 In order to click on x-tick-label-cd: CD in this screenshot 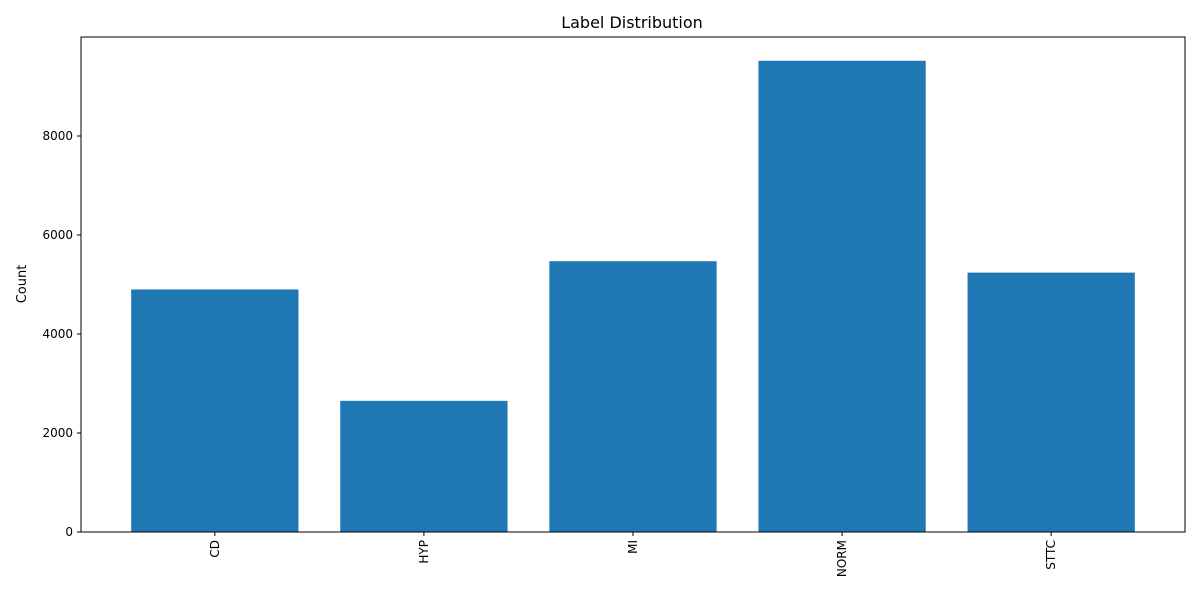, I will do `click(215, 549)`.